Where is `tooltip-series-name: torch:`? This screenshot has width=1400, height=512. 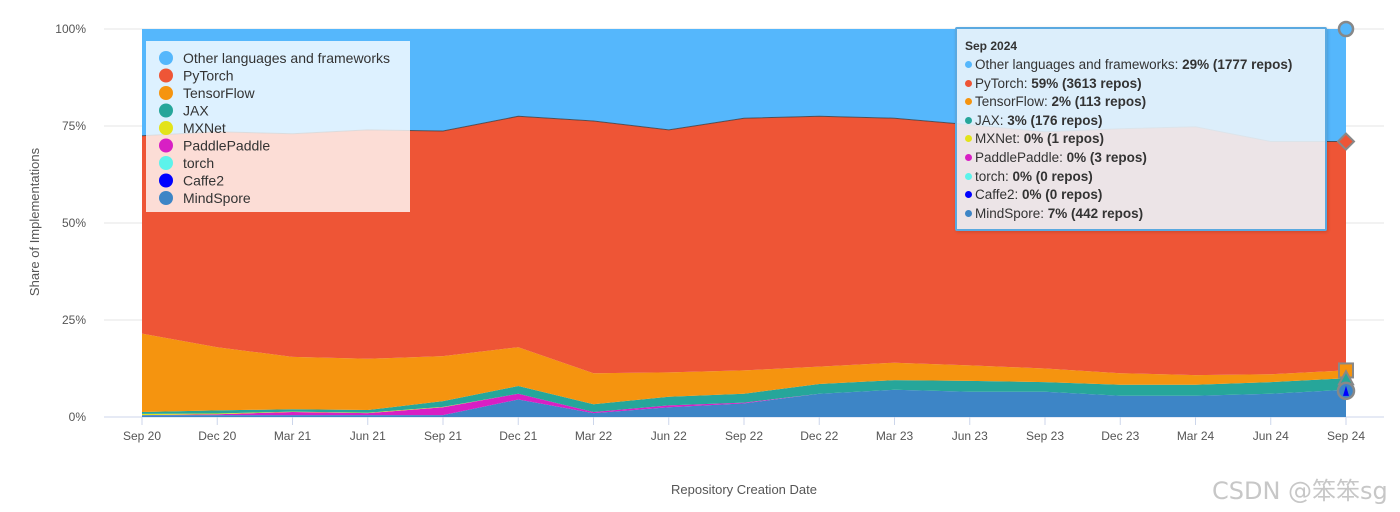 tooltip-series-name: torch: is located at coordinates (994, 176).